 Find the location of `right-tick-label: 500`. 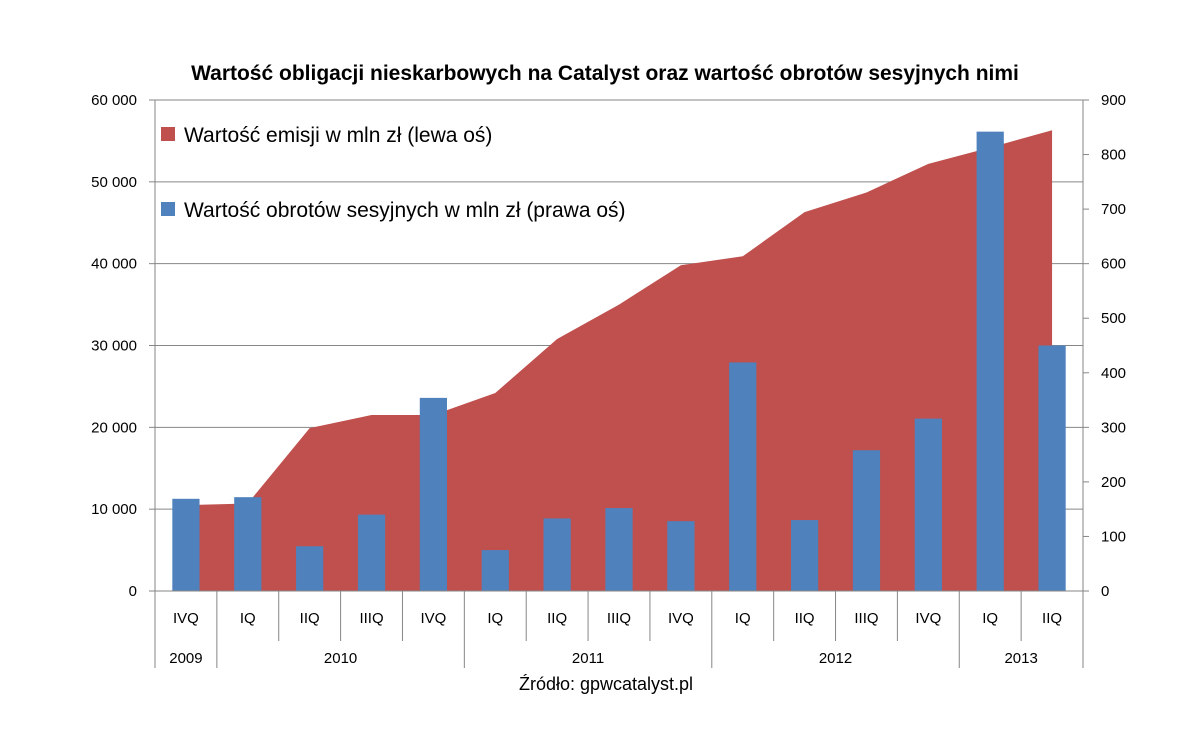

right-tick-label: 500 is located at coordinates (1113, 318).